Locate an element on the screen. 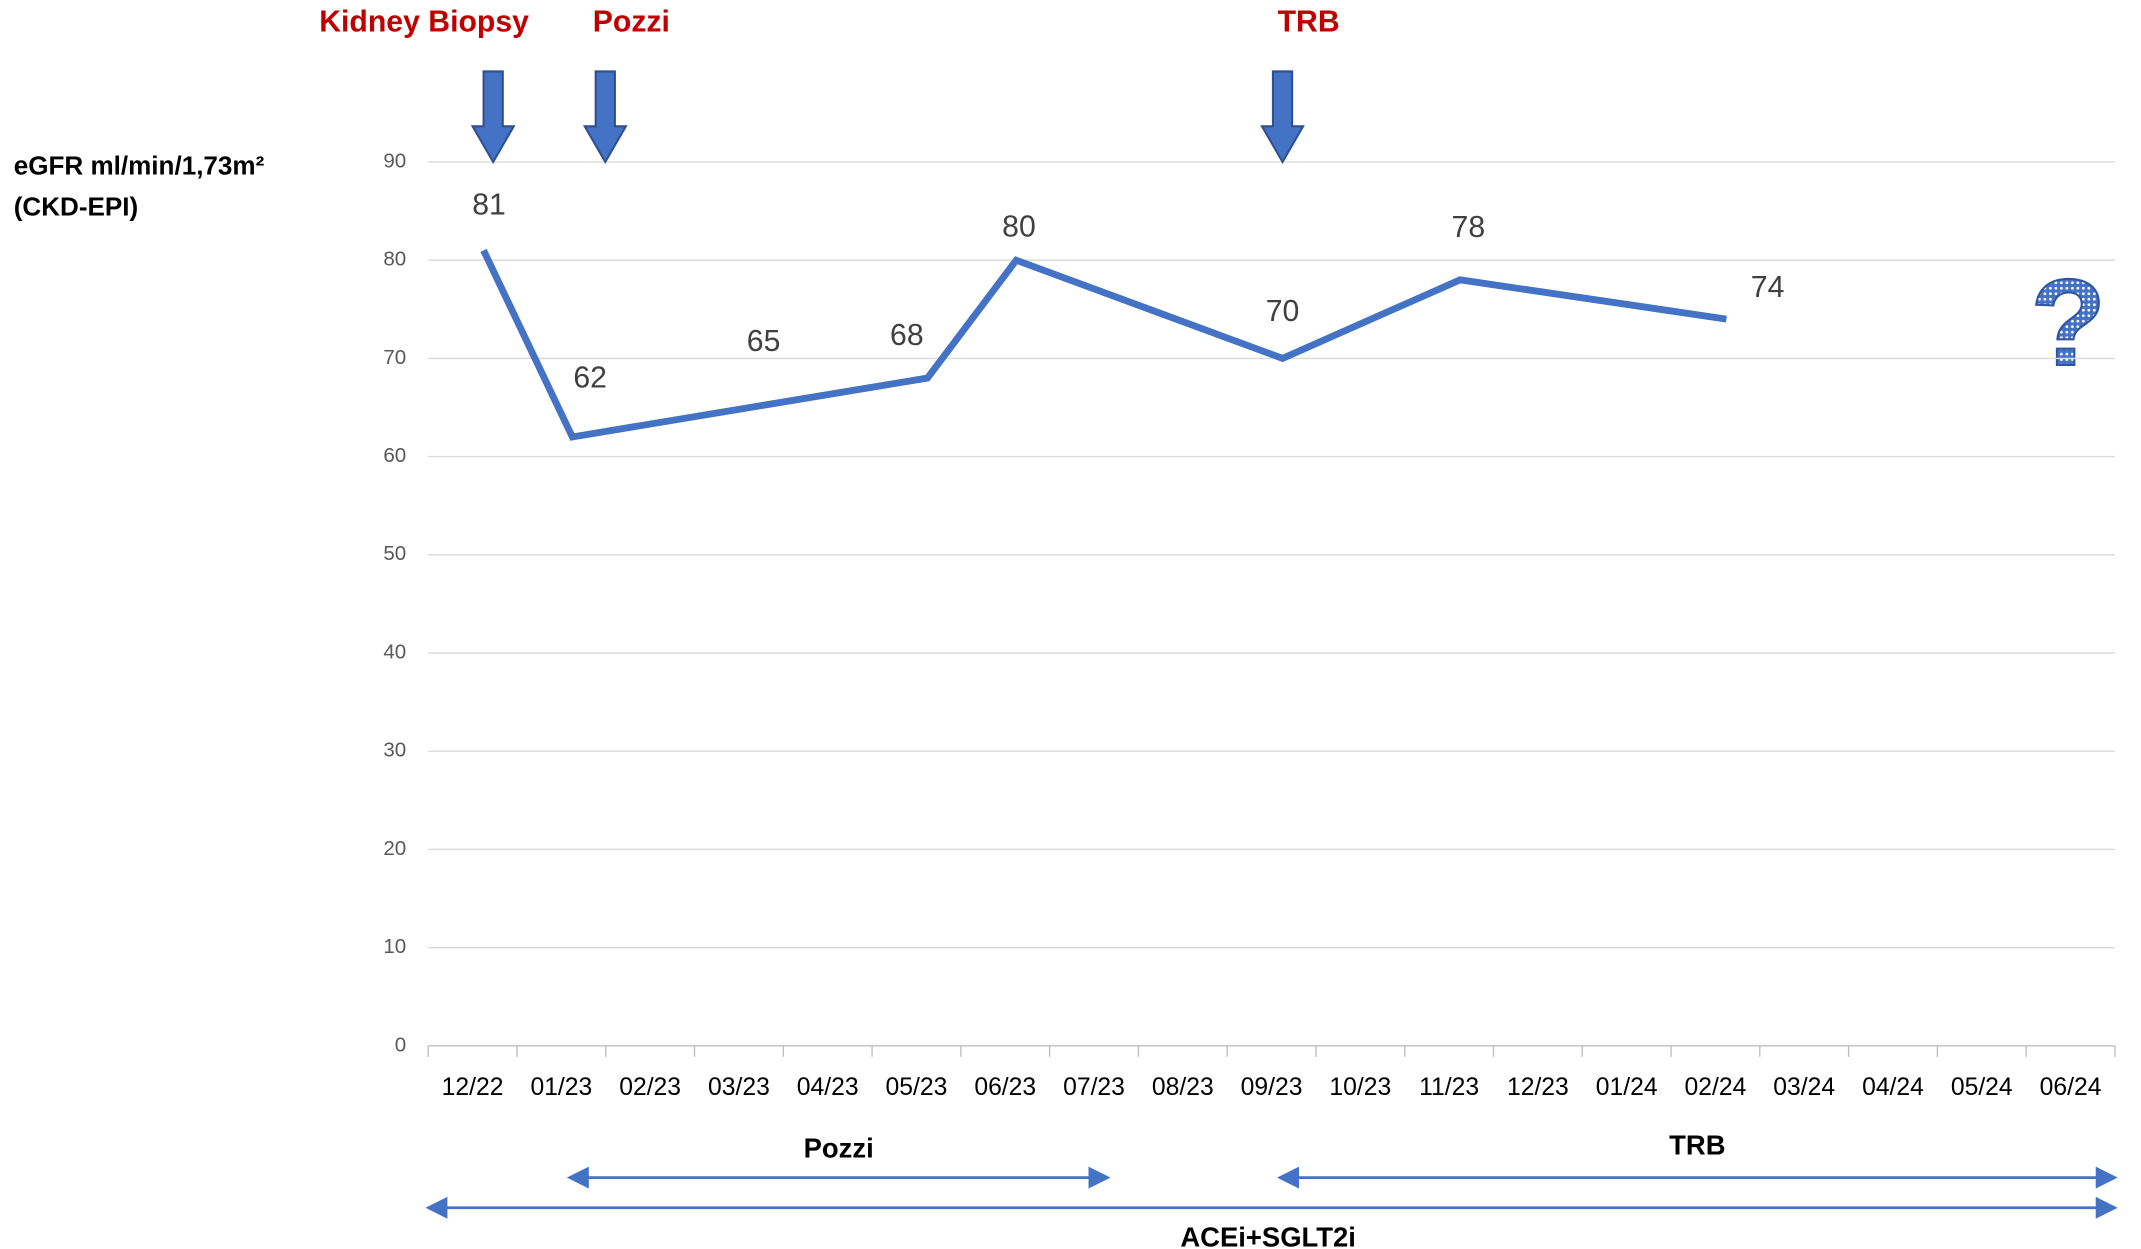 Image resolution: width=2141 pixels, height=1249 pixels. event-label: TRB is located at coordinates (1309, 21).